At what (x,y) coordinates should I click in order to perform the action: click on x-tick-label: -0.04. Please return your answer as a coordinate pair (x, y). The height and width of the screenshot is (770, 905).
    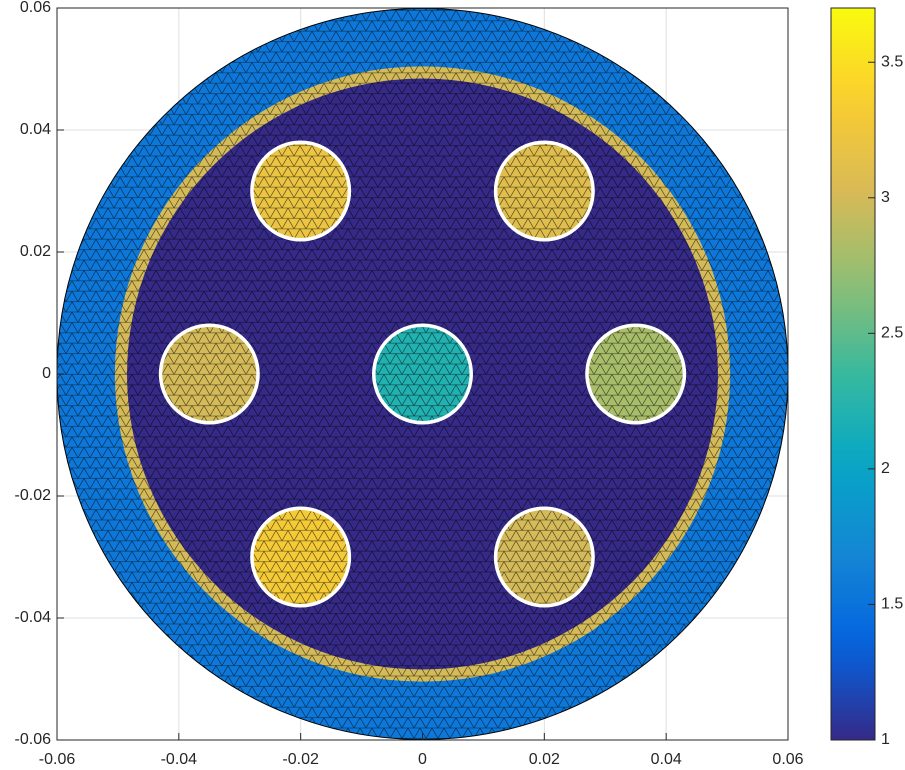
    Looking at the image, I should click on (179, 759).